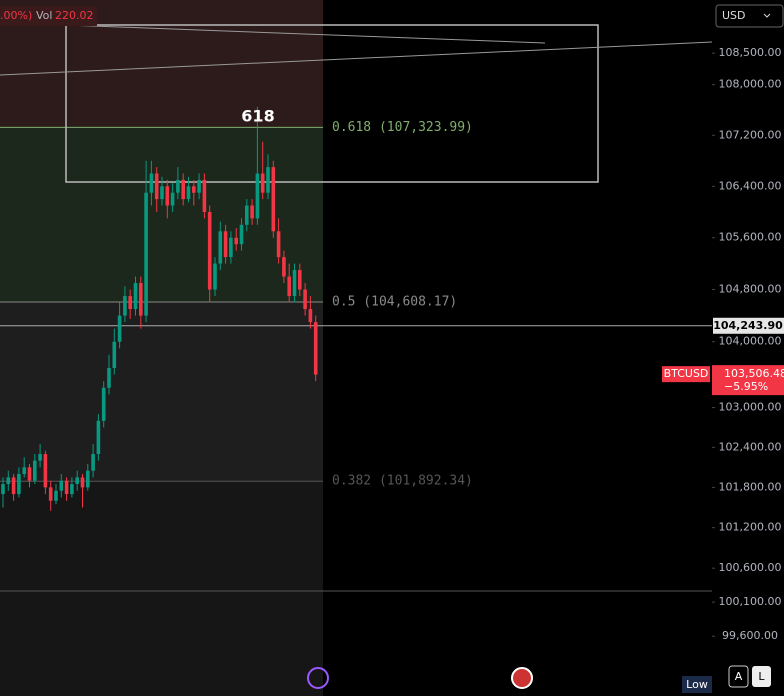  I want to click on y-tick-label: 104,000.00, so click(750, 341).